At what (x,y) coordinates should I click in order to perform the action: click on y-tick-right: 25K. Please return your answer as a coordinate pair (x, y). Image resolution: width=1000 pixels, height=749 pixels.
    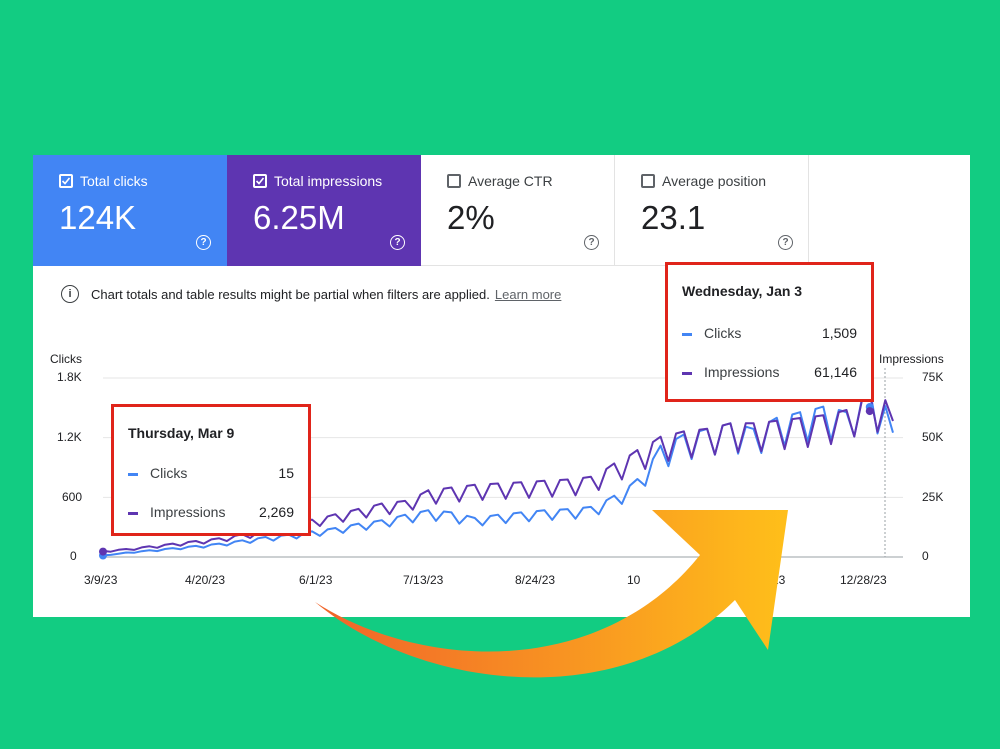
    Looking at the image, I should click on (933, 497).